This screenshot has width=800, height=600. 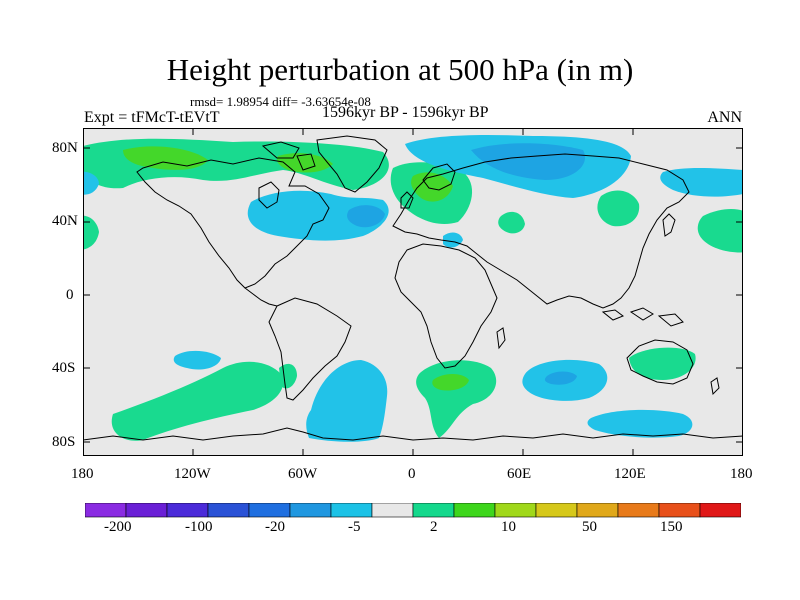 I want to click on coast-antarctica, so click(x=413, y=434).